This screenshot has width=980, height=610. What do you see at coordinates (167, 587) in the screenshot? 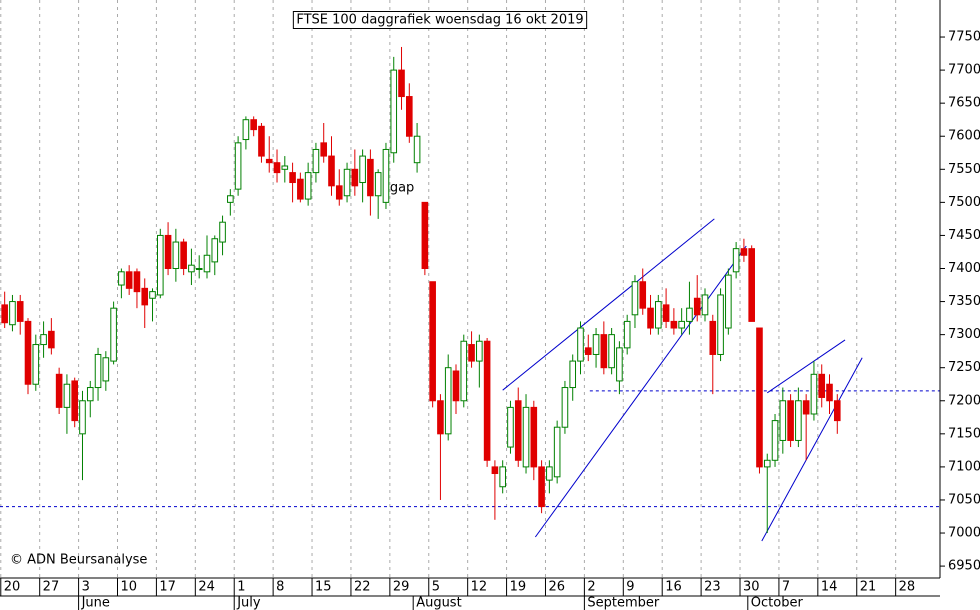
I see `x-tick-label: 17` at bounding box center [167, 587].